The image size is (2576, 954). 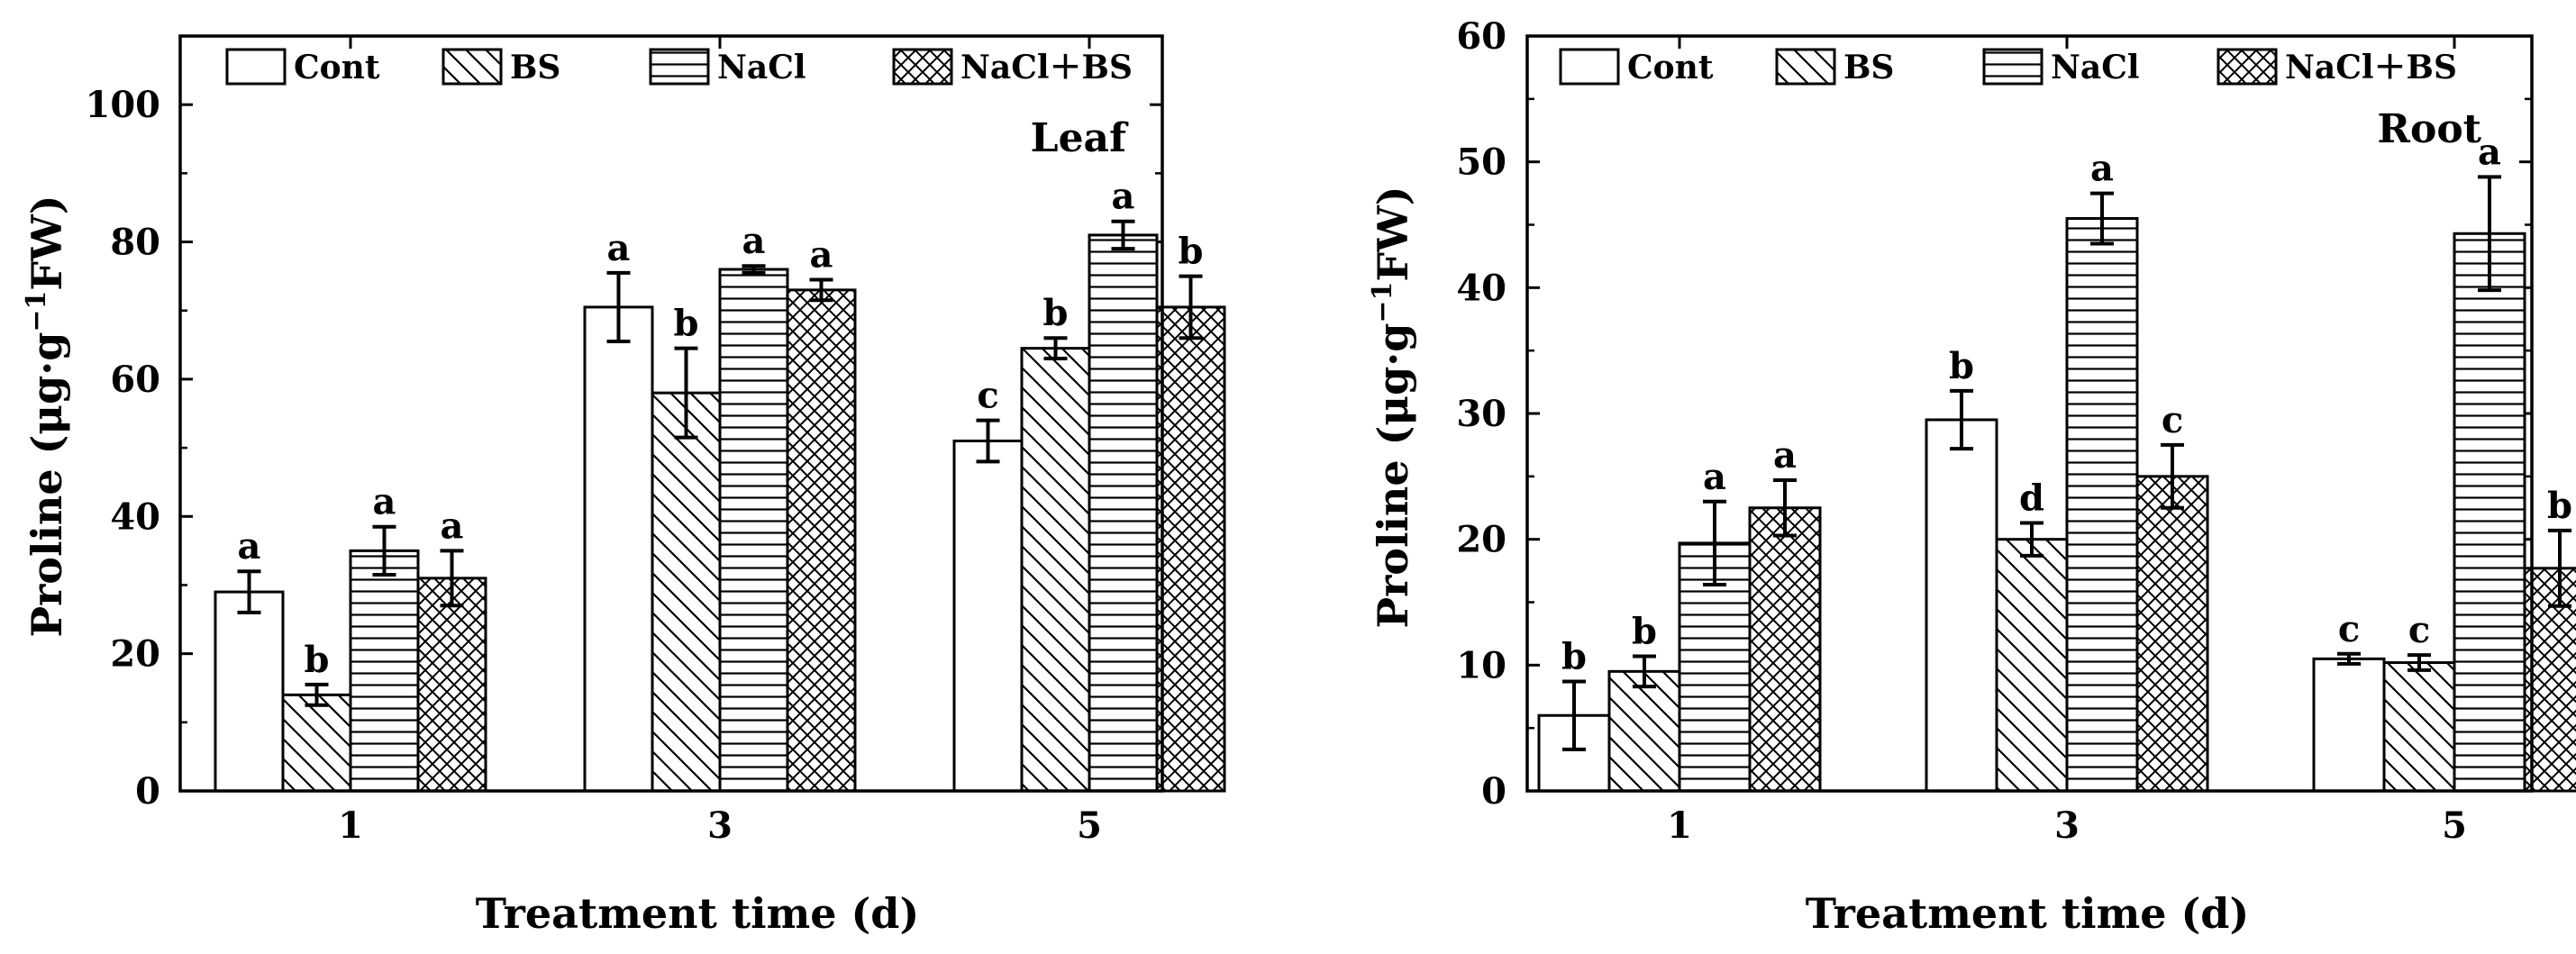 What do you see at coordinates (1481, 414) in the screenshot?
I see `y-tick-label: 30` at bounding box center [1481, 414].